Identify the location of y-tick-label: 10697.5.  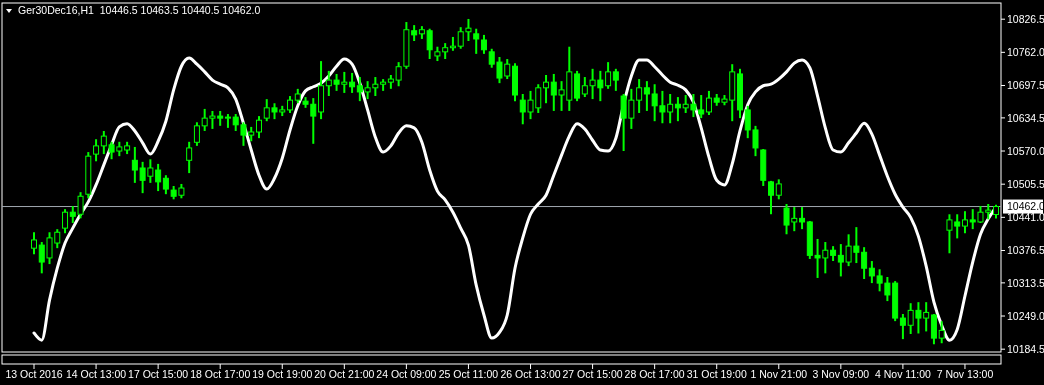
(1025, 85).